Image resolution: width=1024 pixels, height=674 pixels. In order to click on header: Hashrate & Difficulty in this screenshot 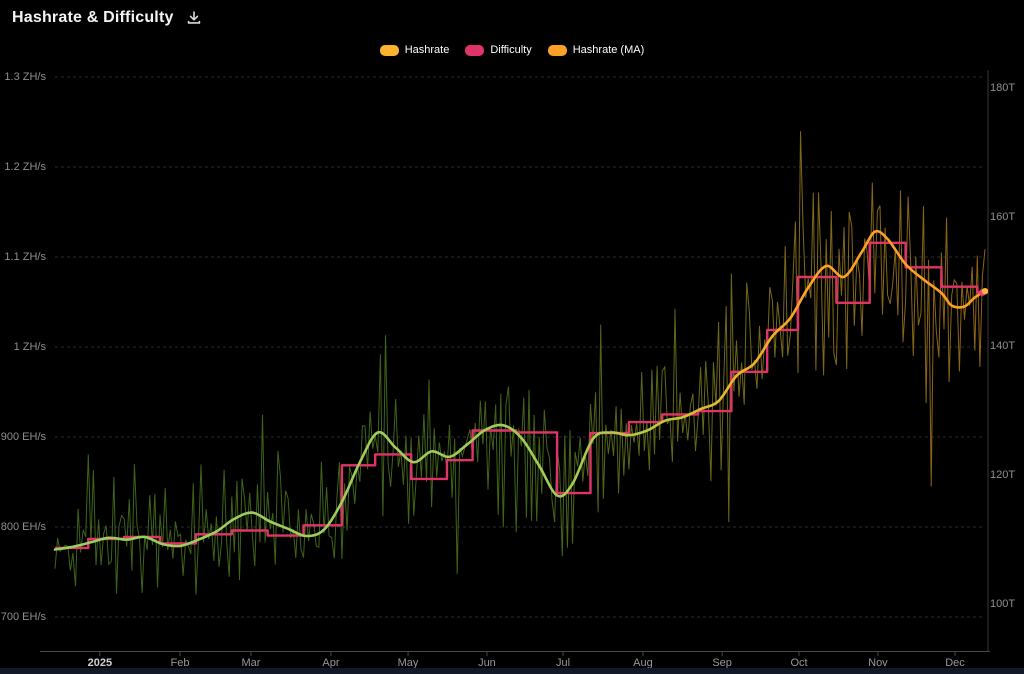, I will do `click(108, 18)`.